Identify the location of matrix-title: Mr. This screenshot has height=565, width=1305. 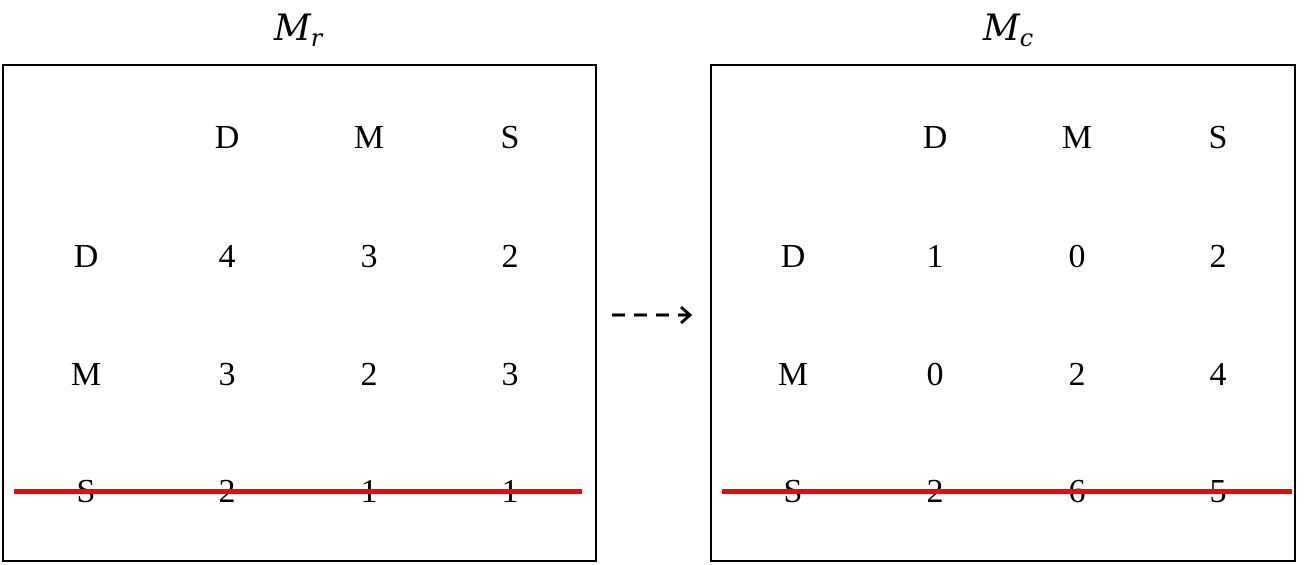
(298, 30).